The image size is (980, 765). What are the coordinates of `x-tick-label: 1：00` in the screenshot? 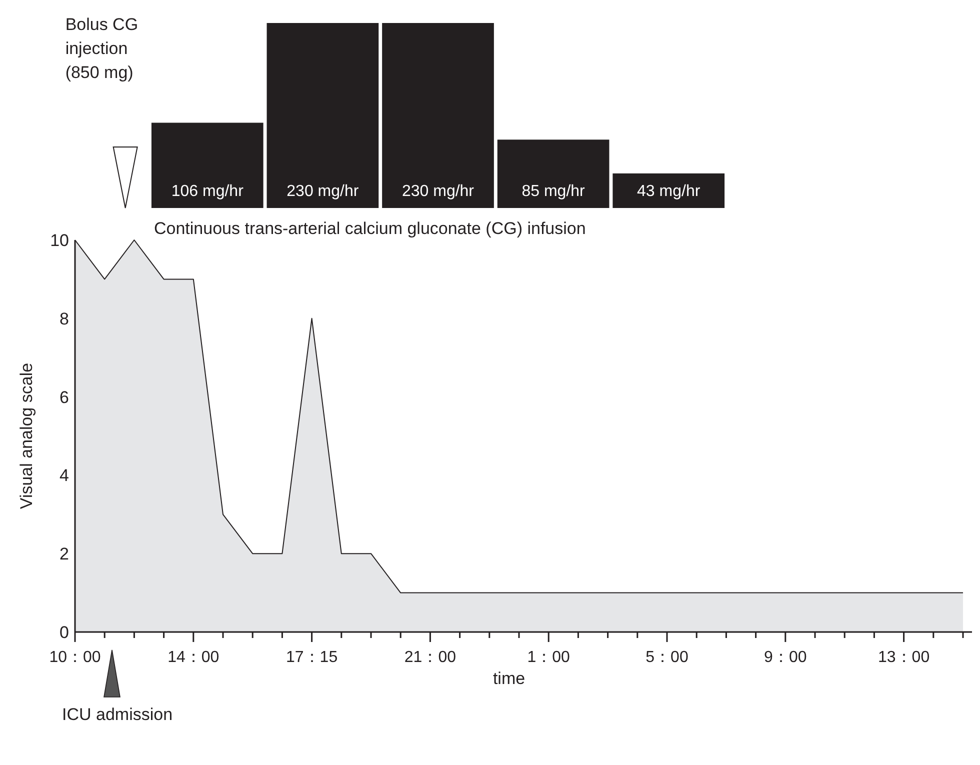 It's located at (548, 657).